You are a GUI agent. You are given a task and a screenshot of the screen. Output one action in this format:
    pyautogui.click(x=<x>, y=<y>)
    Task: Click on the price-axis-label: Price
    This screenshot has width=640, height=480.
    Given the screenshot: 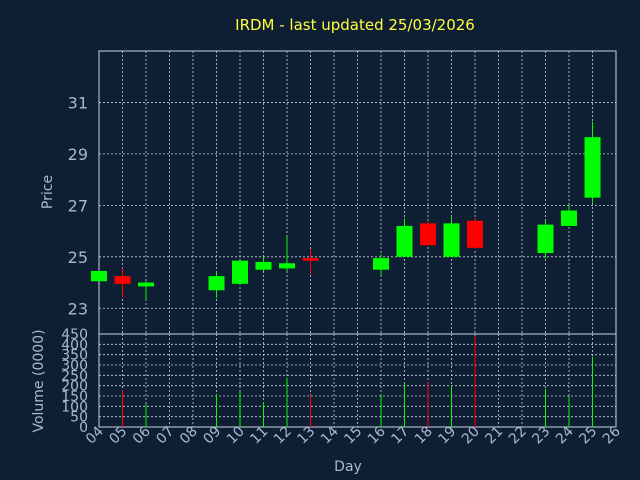 What is the action you would take?
    pyautogui.click(x=48, y=192)
    